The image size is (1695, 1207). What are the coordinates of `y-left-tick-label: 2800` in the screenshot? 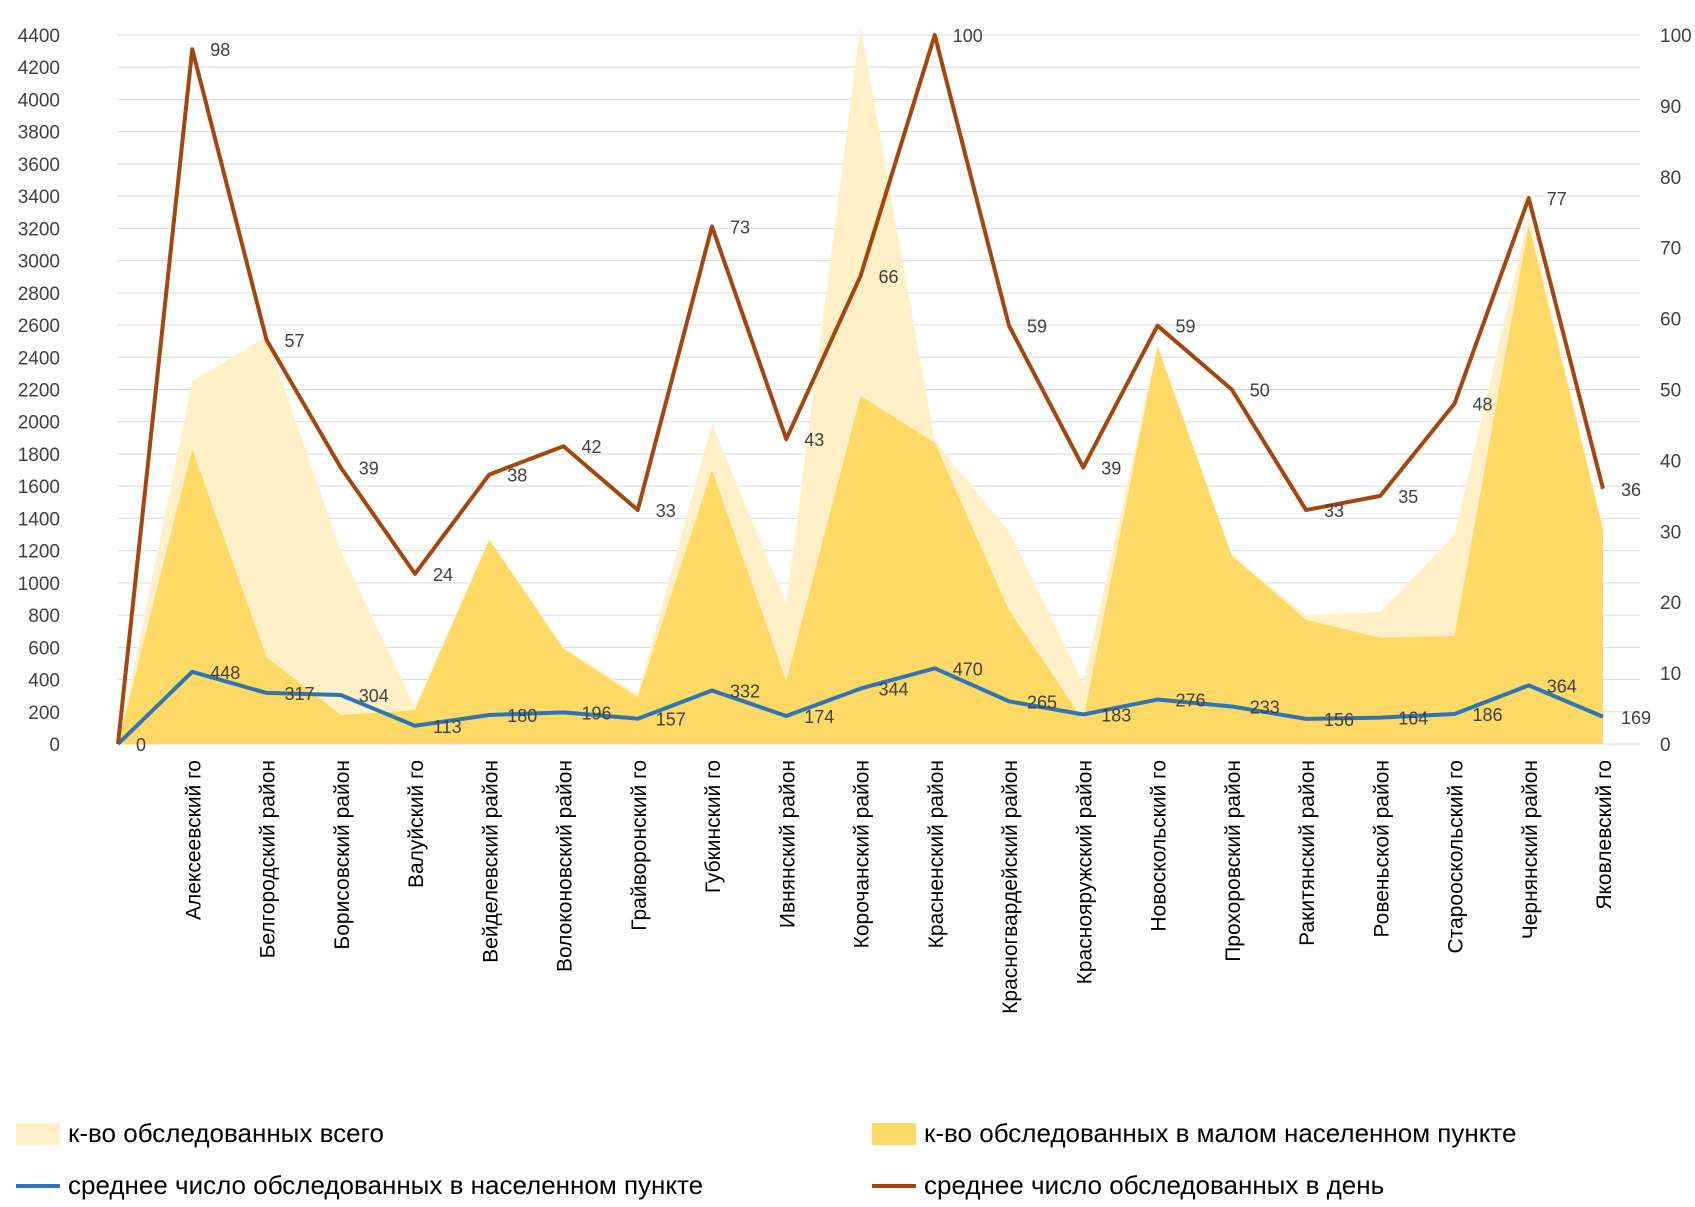 It's located at (39, 294).